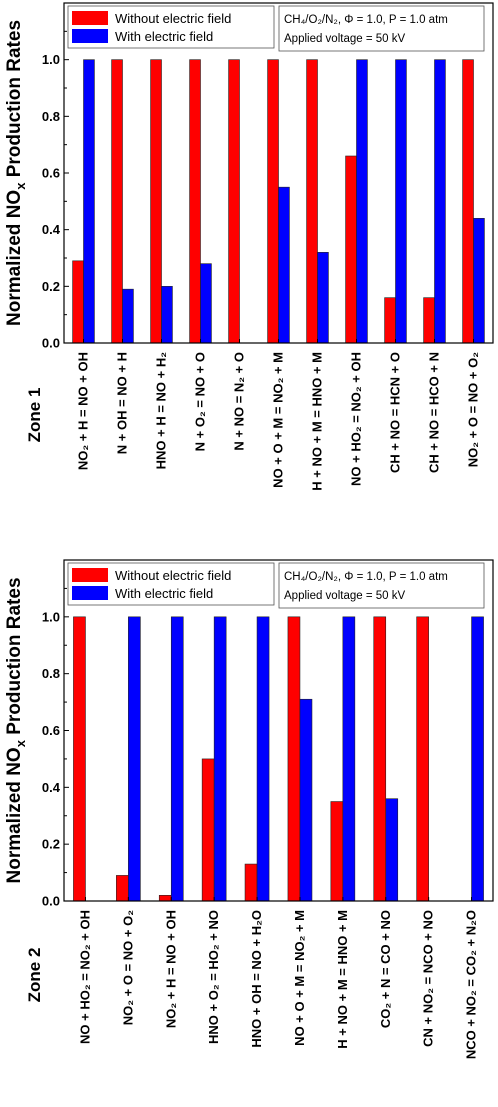  I want to click on category-label: HNO + H = NO + H₂, so click(161, 411).